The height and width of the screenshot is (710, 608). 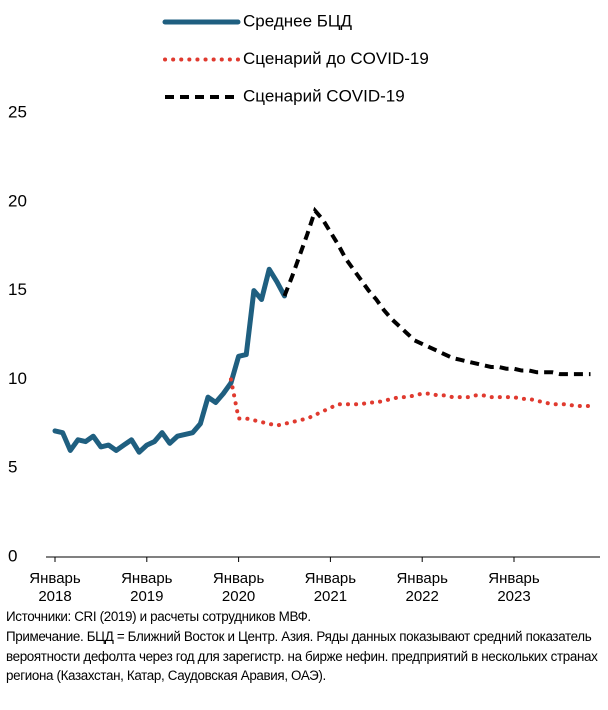 What do you see at coordinates (17, 111) in the screenshot?
I see `y-tick-label: 25` at bounding box center [17, 111].